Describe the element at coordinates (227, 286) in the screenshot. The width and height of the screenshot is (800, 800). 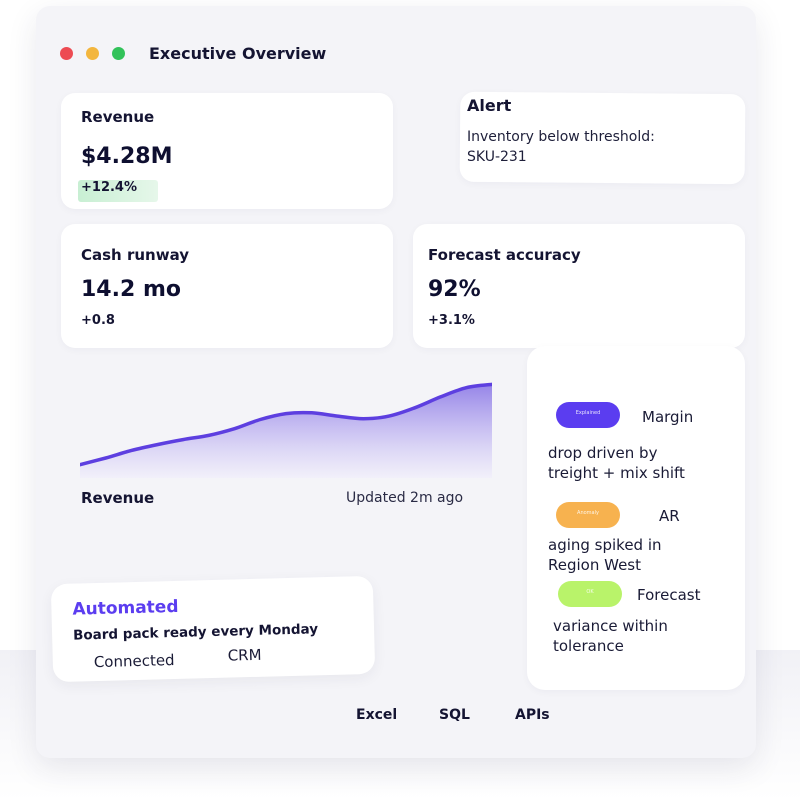
I see `cash-runway-card` at that location.